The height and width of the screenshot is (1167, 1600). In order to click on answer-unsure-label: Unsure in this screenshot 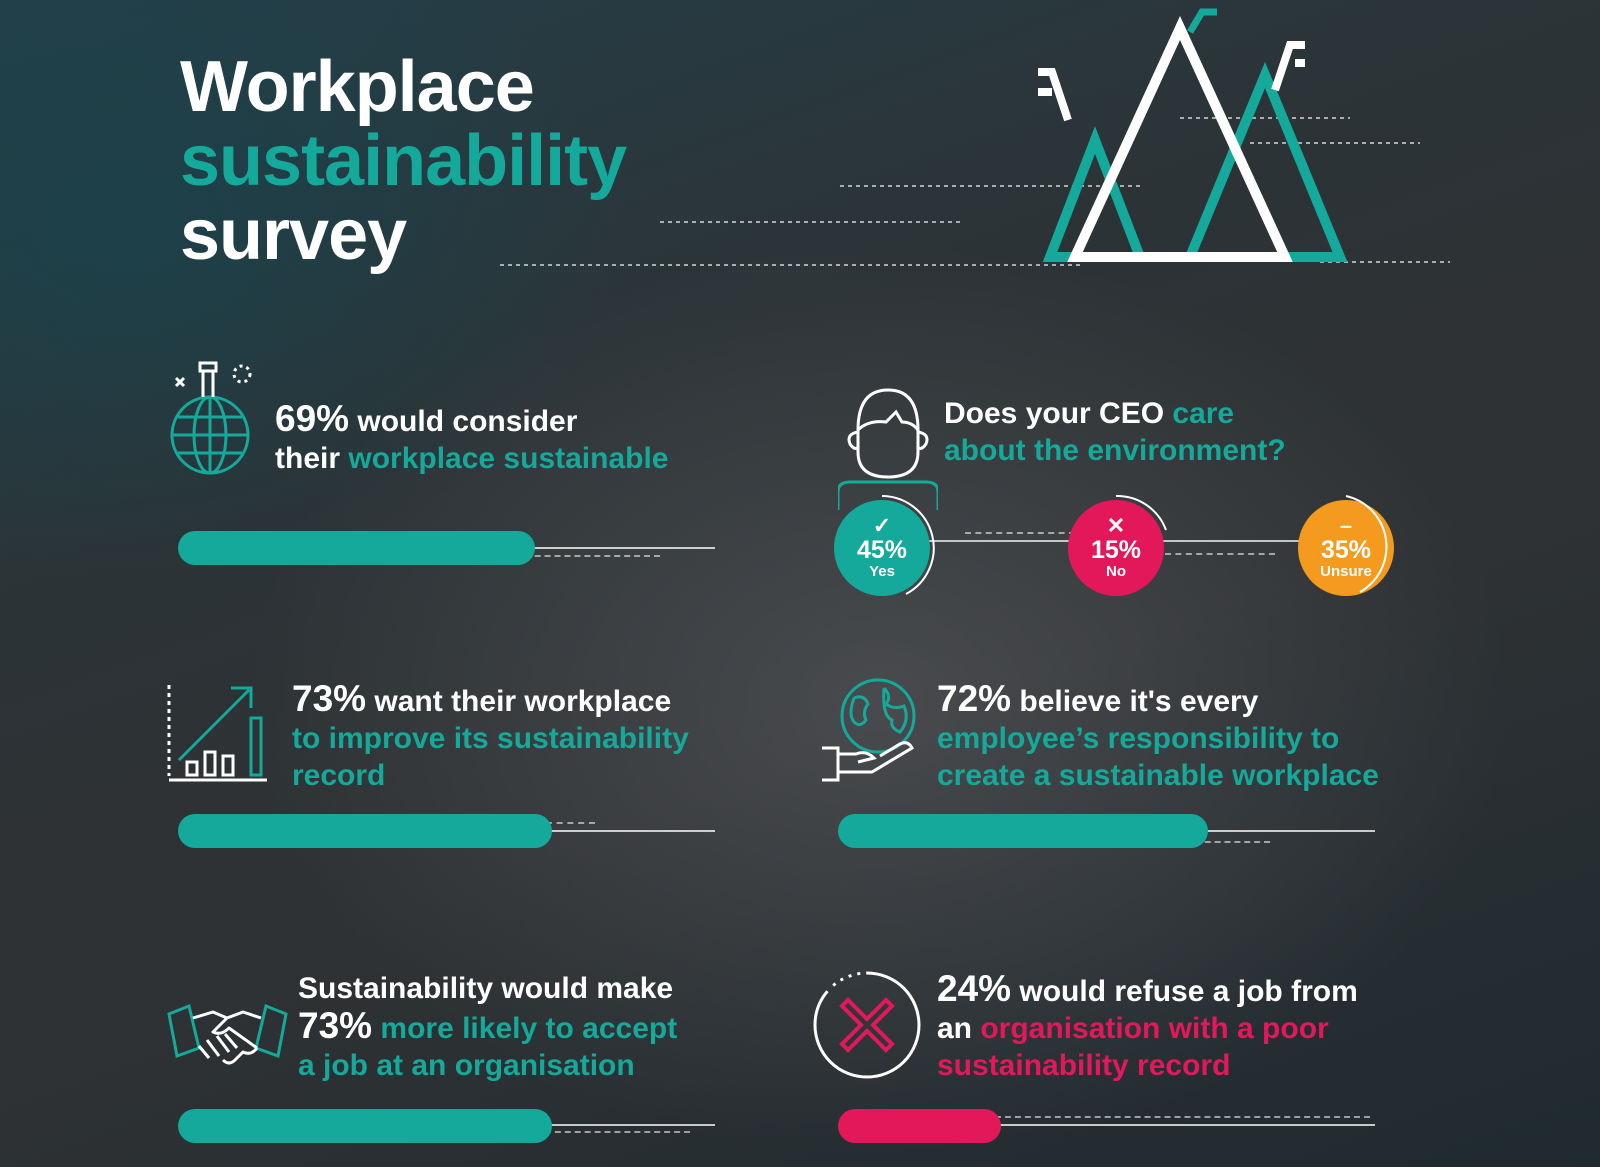, I will do `click(1346, 571)`.